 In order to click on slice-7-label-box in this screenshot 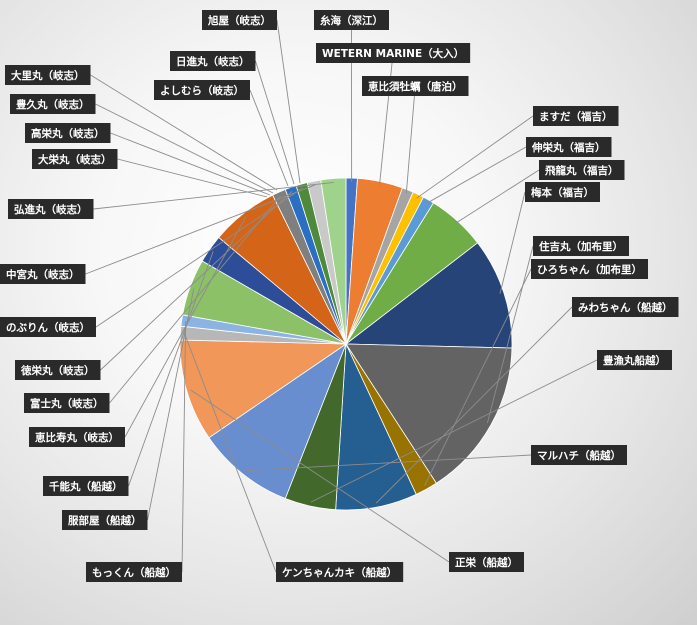, I will do `click(581, 246)`.